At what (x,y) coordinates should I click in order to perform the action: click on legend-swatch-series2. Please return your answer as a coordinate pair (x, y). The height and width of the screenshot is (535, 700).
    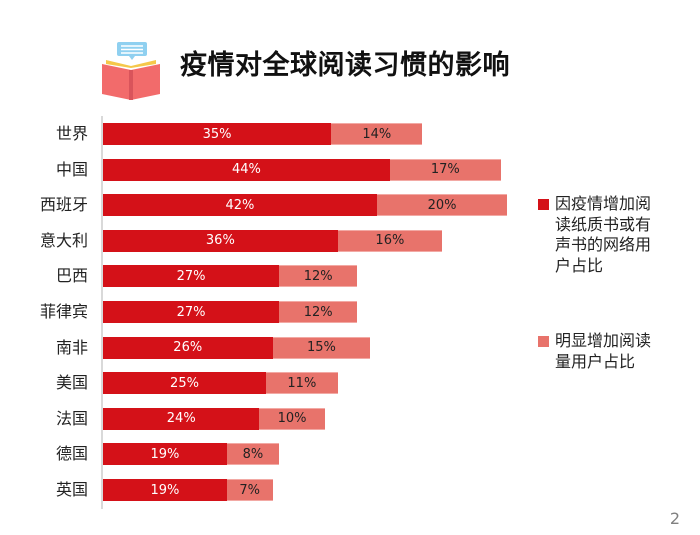
    Looking at the image, I should click on (543, 341).